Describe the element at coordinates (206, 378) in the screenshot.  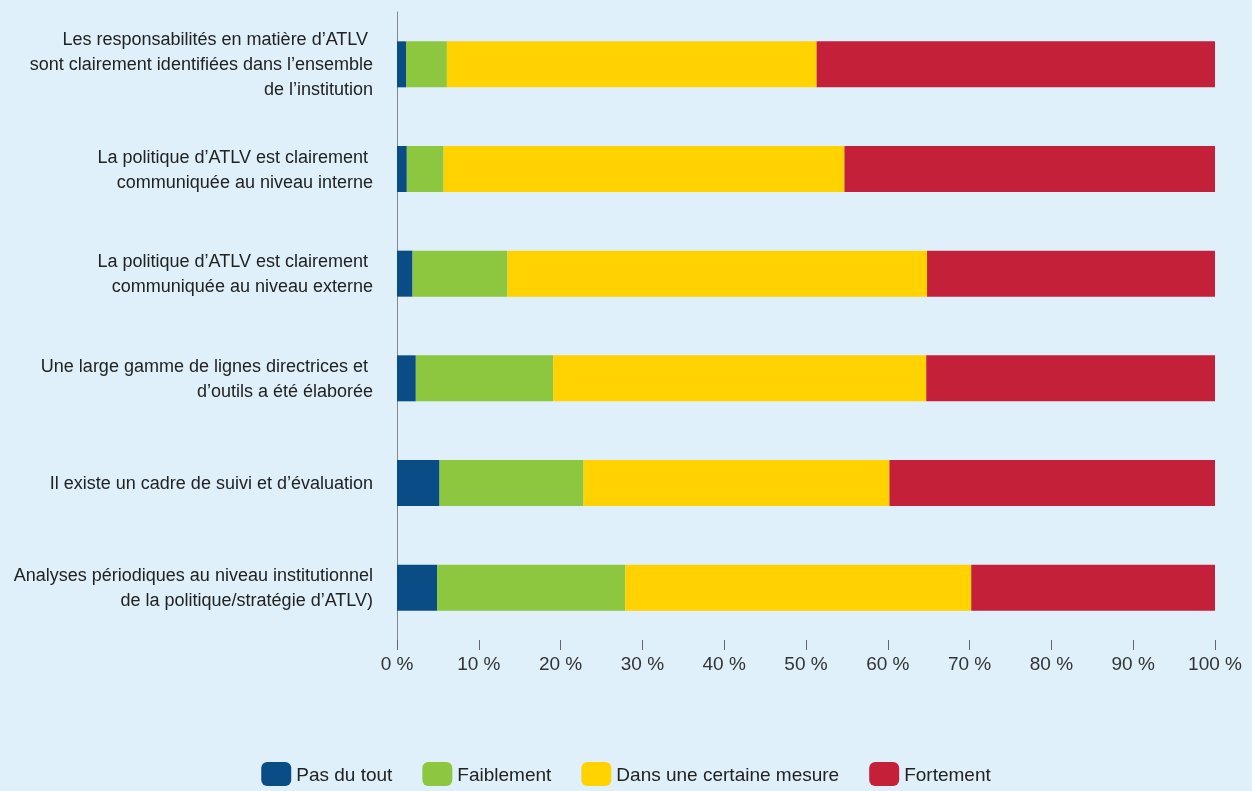
I see `y-tick-label: Une large gamme de lignes directrices et d’outils a été élaborée` at that location.